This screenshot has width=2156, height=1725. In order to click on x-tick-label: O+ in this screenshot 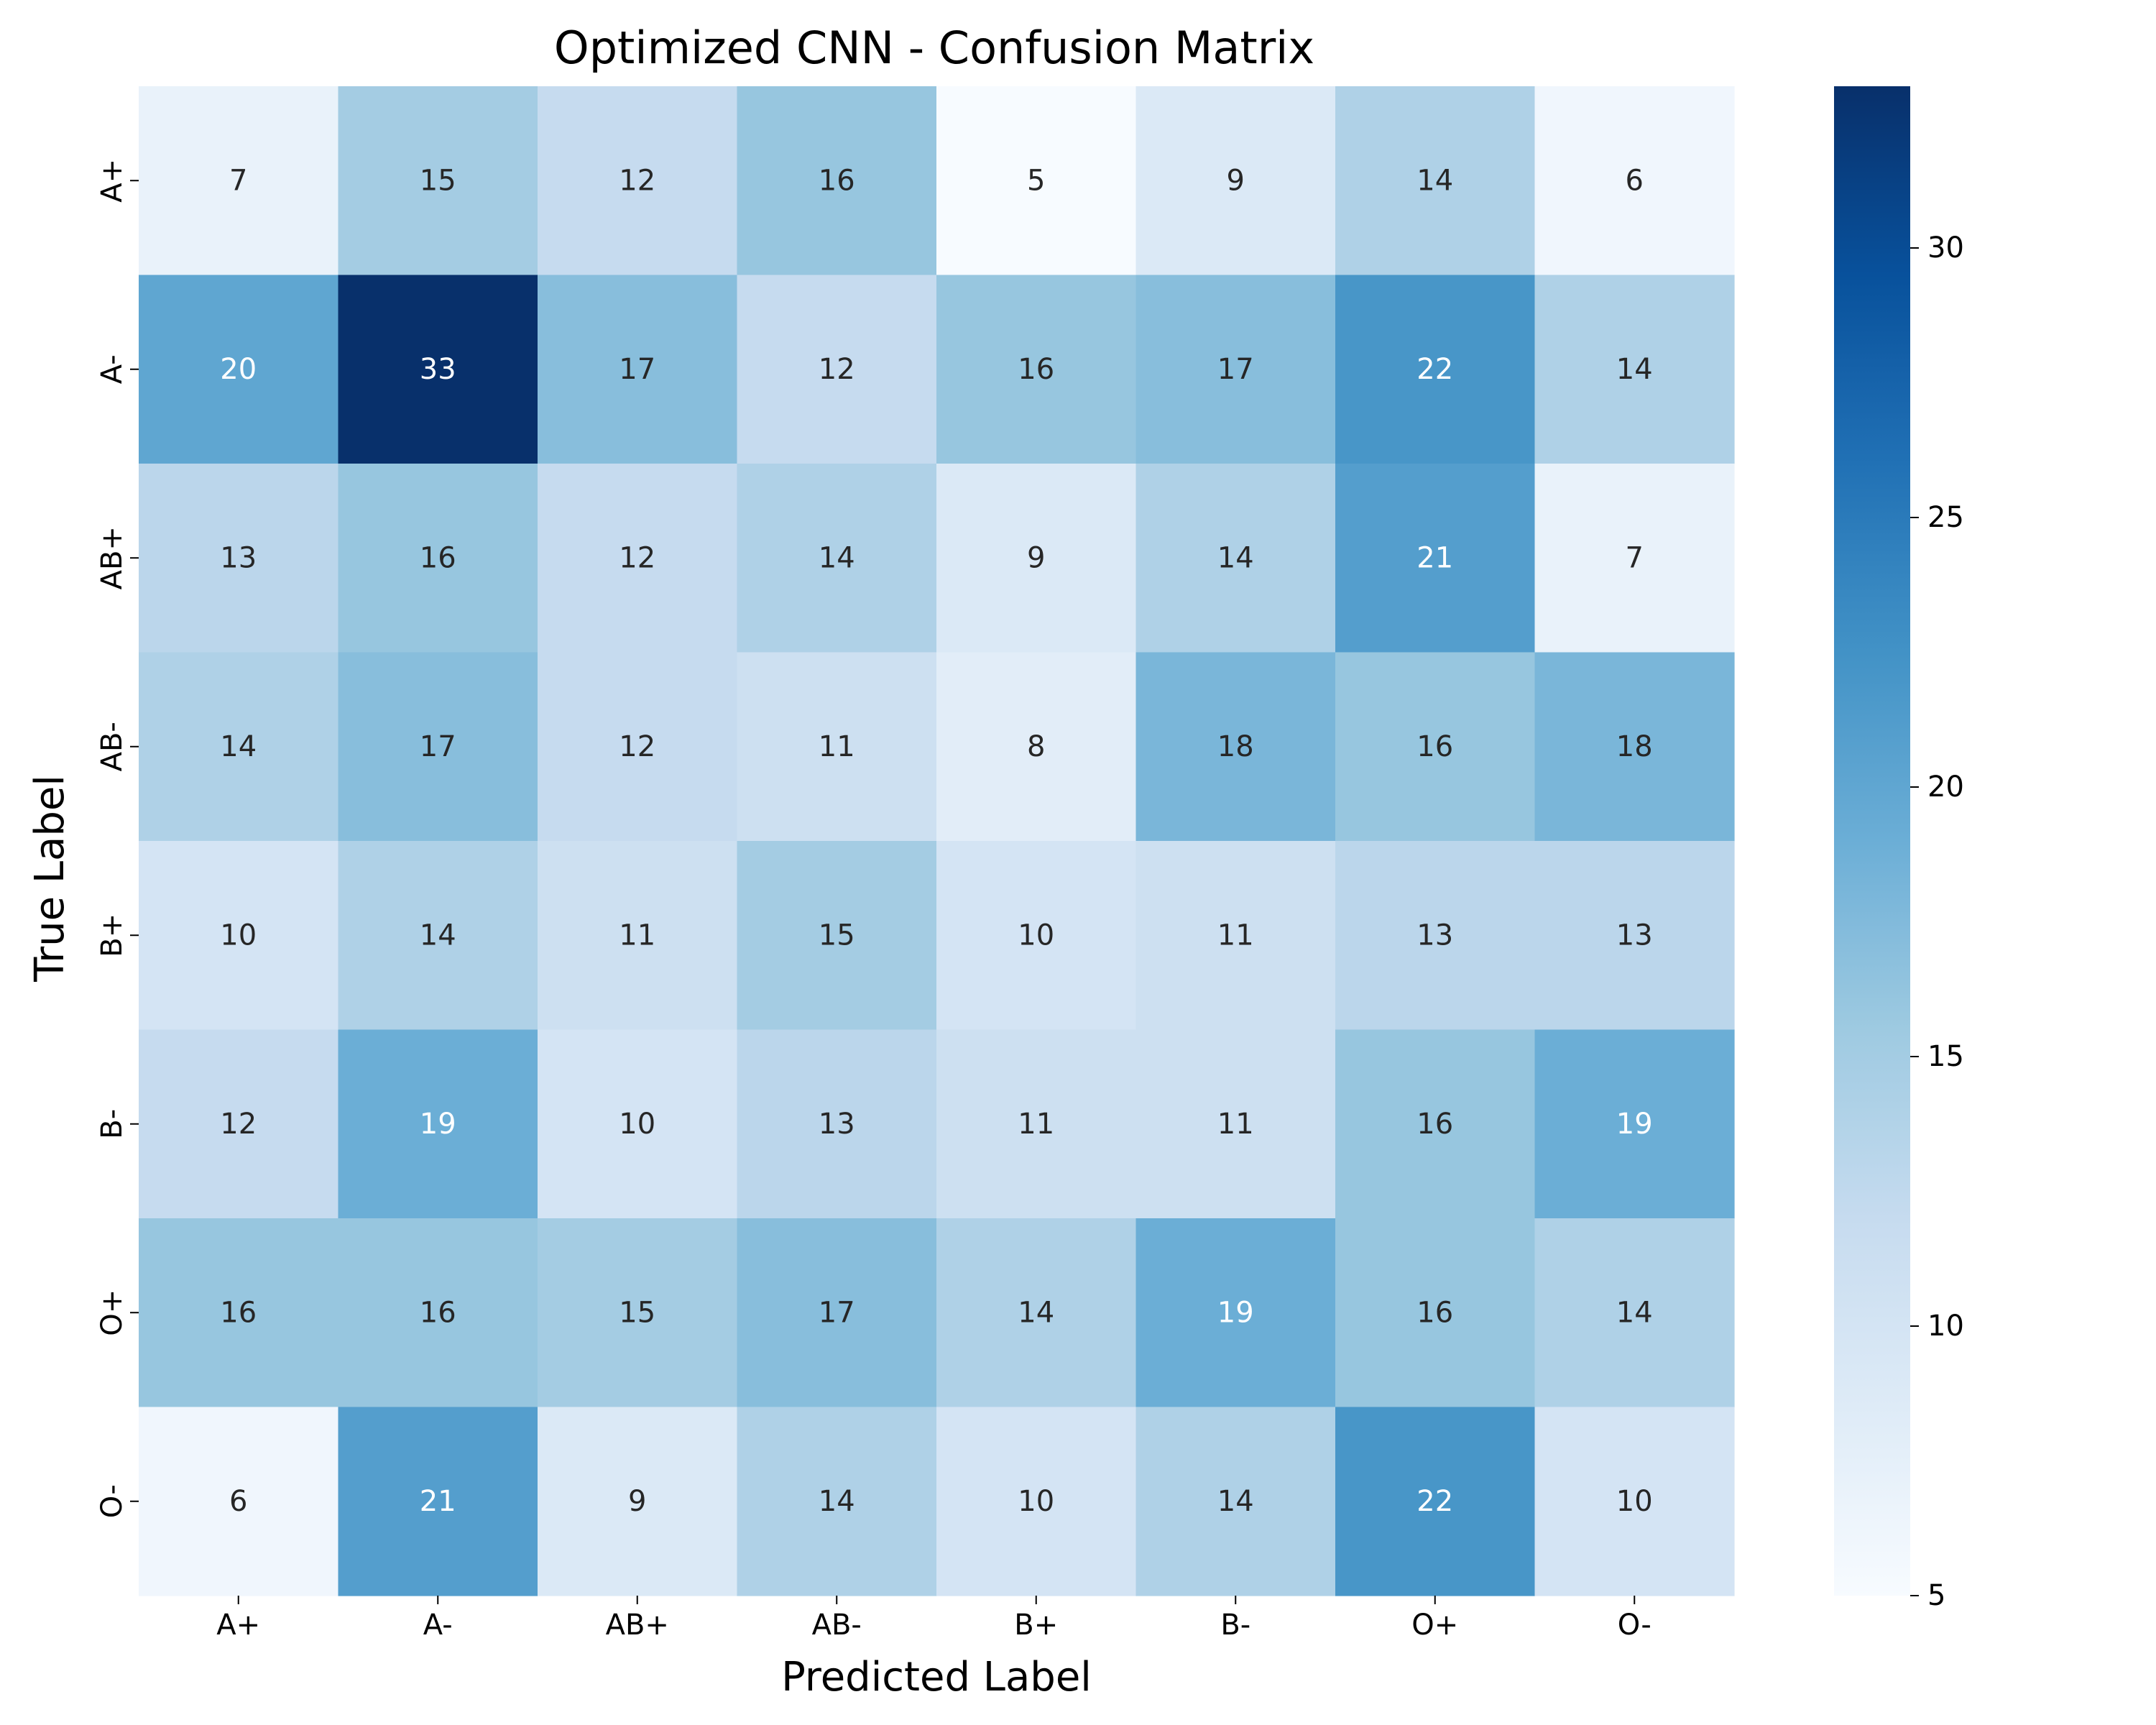, I will do `click(1434, 1625)`.